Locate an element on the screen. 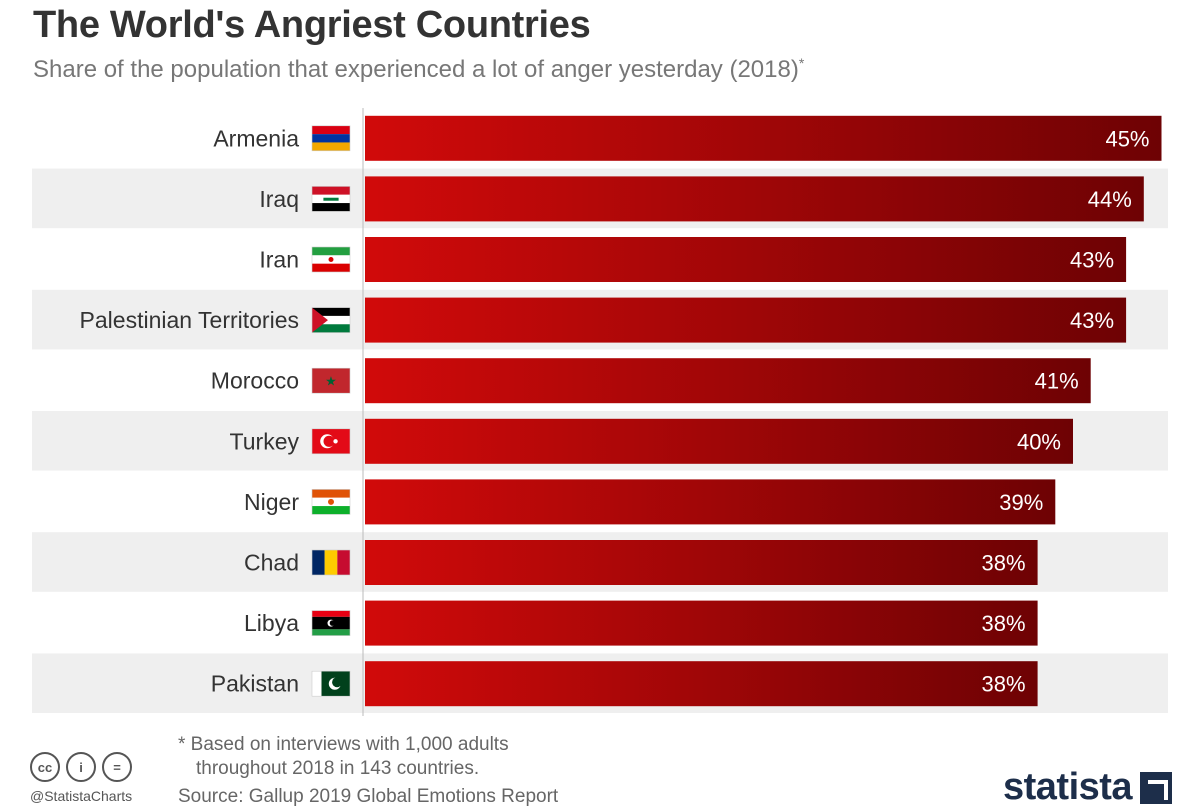  bar-row: Pakistan 38% is located at coordinates (624, 684).